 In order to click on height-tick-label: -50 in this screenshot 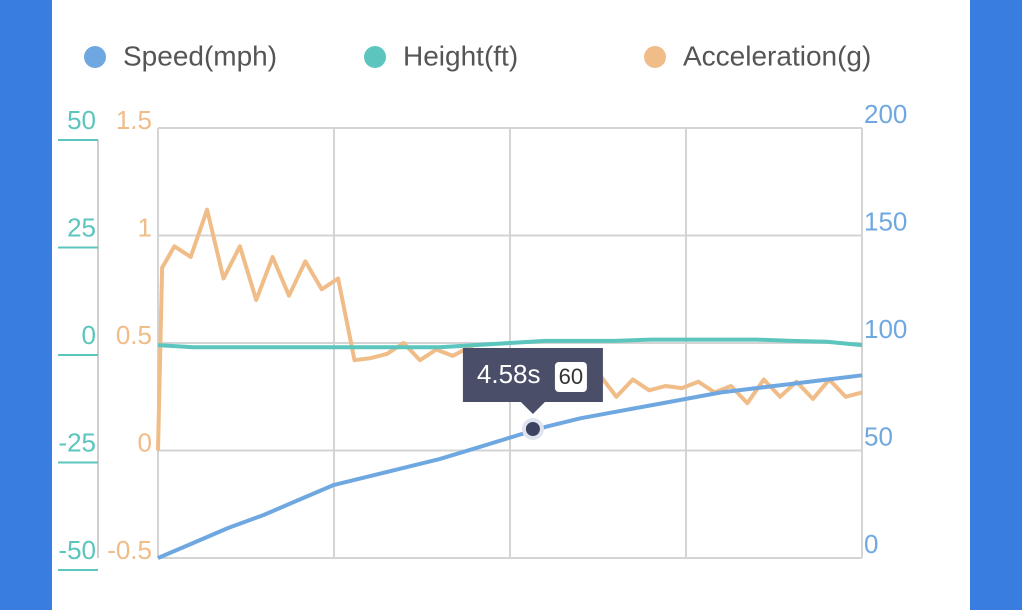, I will do `click(77, 550)`.